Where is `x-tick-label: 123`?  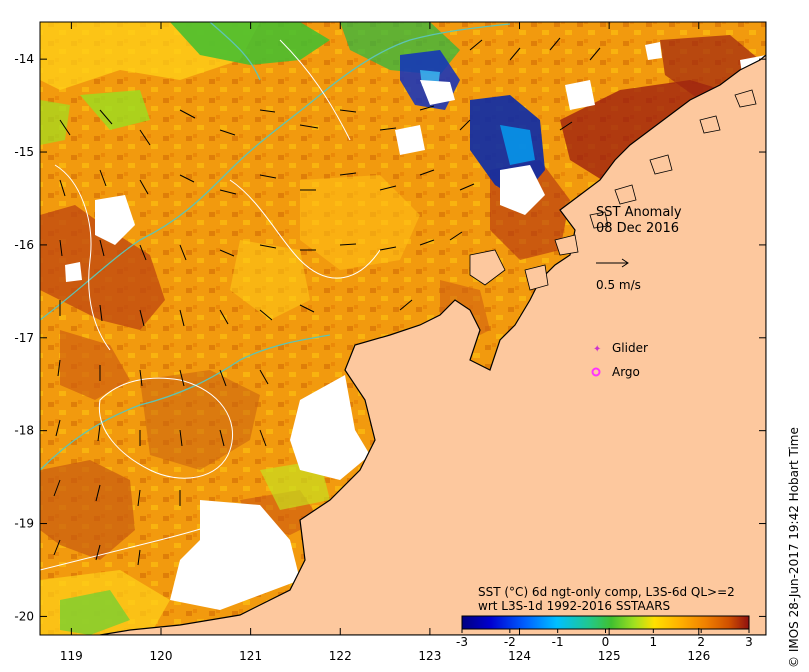 x-tick-label: 123 is located at coordinates (429, 656).